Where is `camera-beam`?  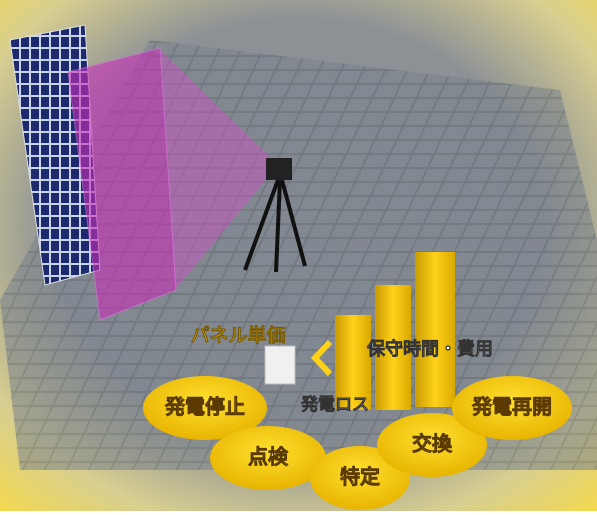 camera-beam is located at coordinates (219, 170).